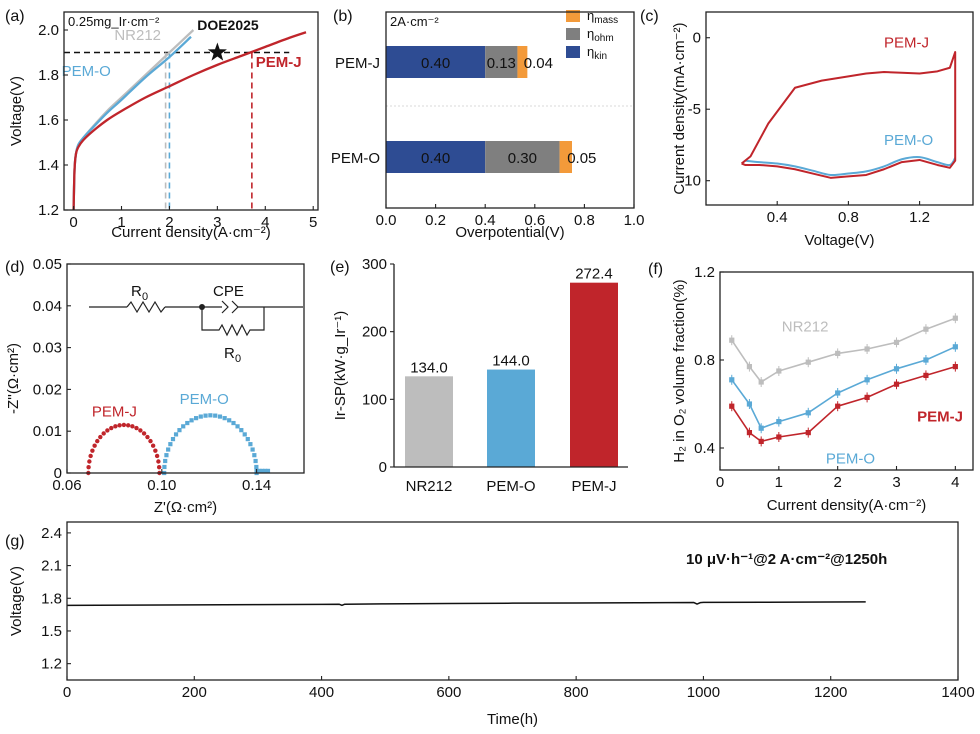 The width and height of the screenshot is (980, 734). I want to click on polarization-curve-pem-j, so click(189, 121).